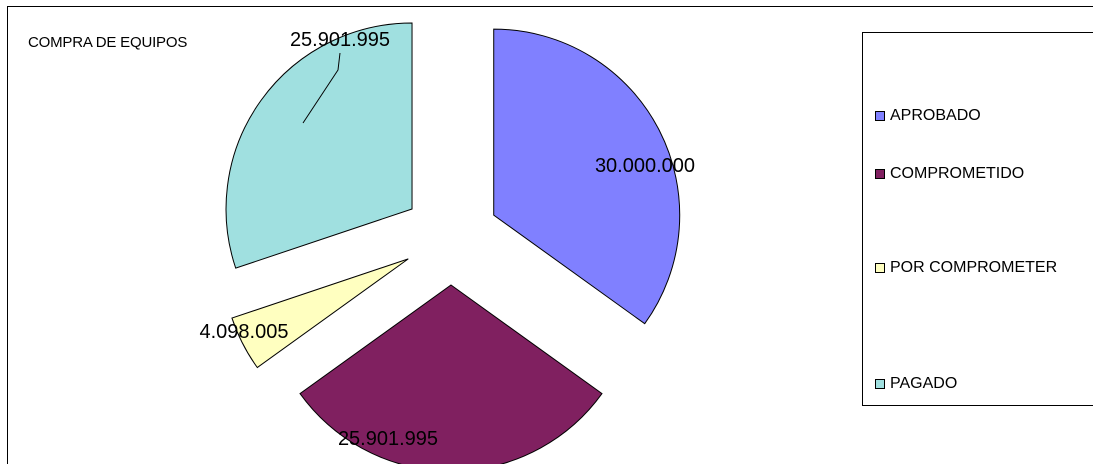 The height and width of the screenshot is (464, 1093). I want to click on legend-item-por-comprometer: POR COMPROMETER, so click(966, 268).